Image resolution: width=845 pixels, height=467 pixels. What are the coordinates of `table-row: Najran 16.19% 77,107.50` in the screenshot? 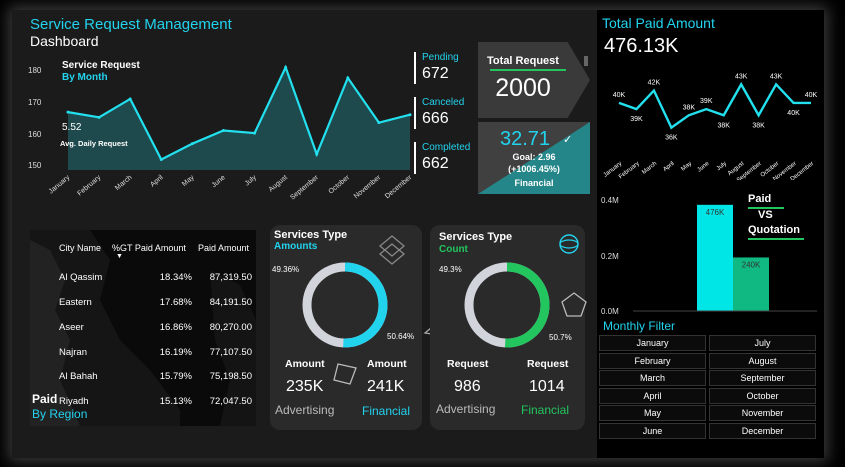 It's located at (143, 354).